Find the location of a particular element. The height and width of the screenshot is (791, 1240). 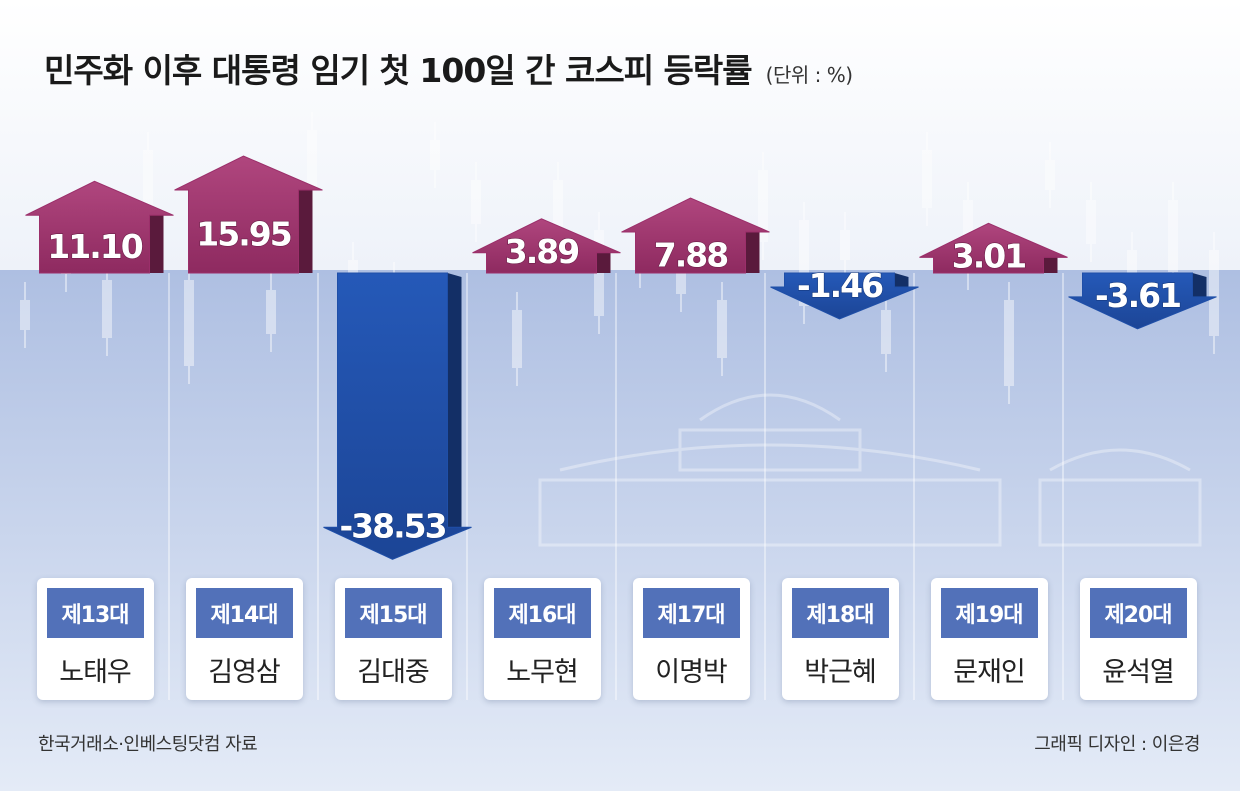

category-label: 제14대 is located at coordinates (244, 613).